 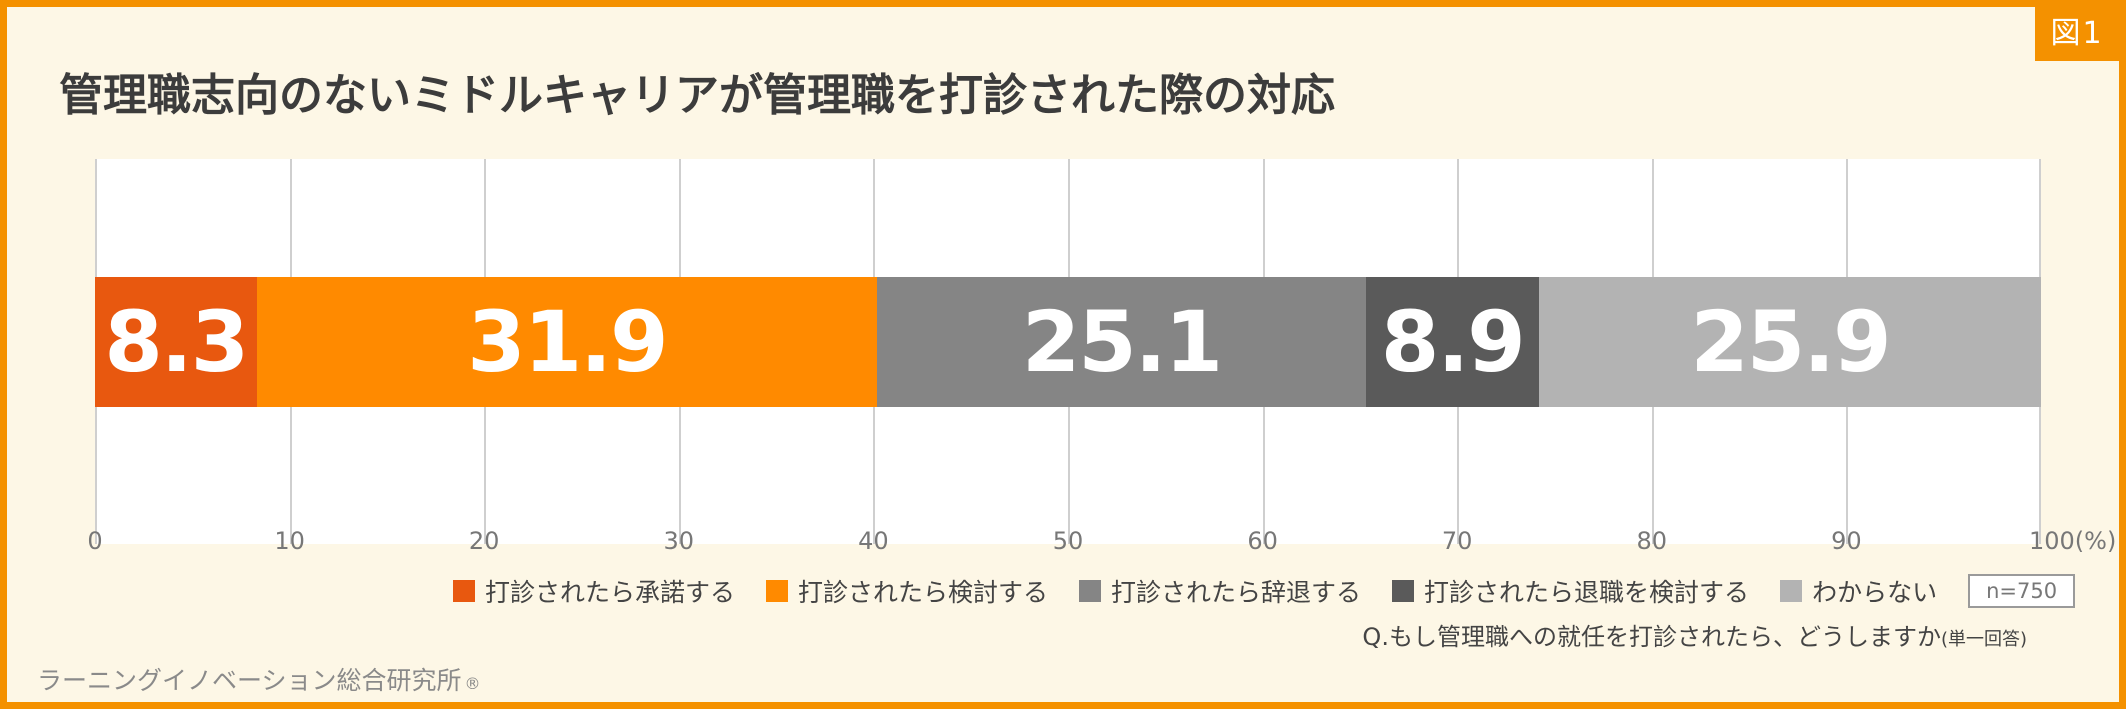 I want to click on x-tick-label: 0, so click(x=95, y=541).